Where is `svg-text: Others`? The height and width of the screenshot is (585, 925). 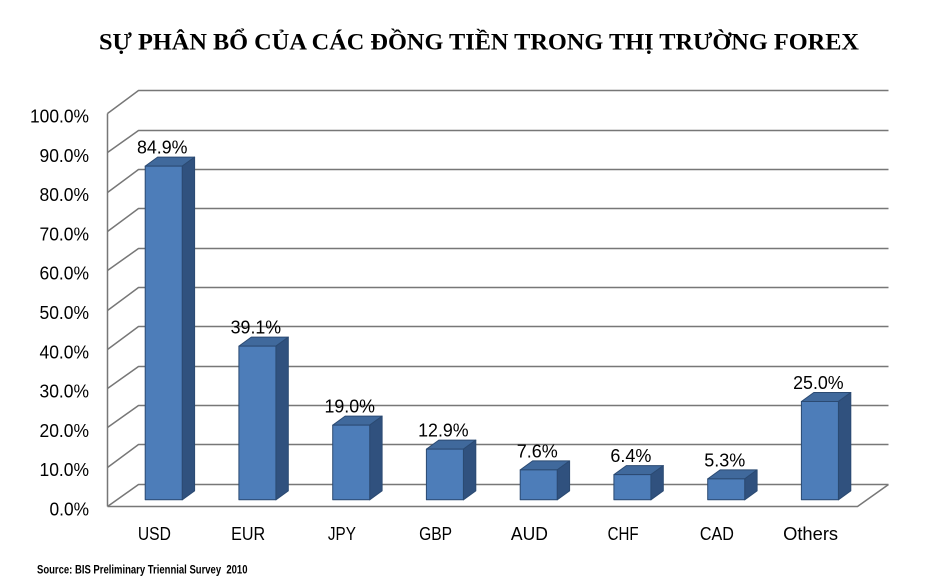 svg-text: Others is located at coordinates (810, 533).